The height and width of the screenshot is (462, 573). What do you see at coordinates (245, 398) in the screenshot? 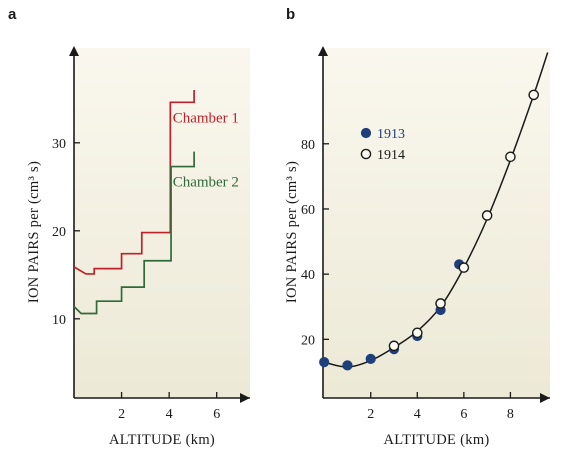
I see `panel-a-x-arrowhead` at bounding box center [245, 398].